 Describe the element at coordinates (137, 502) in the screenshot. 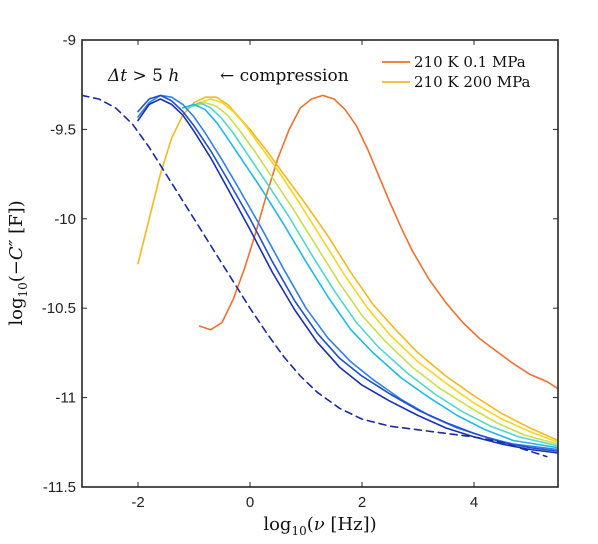

I see `x-tick-label: -2` at that location.